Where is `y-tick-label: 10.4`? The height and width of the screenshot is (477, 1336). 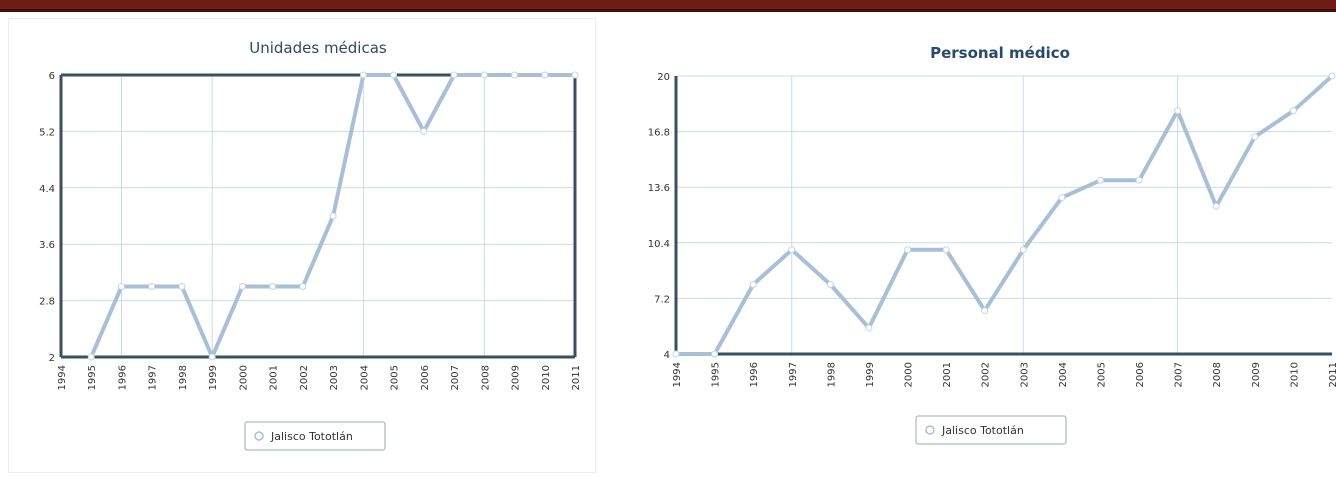 y-tick-label: 10.4 is located at coordinates (659, 244).